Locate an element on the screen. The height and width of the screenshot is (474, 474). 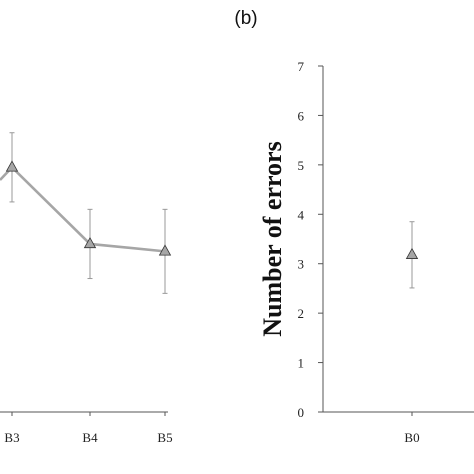
panel-a-x-tick-label: B5 is located at coordinates (164, 437).